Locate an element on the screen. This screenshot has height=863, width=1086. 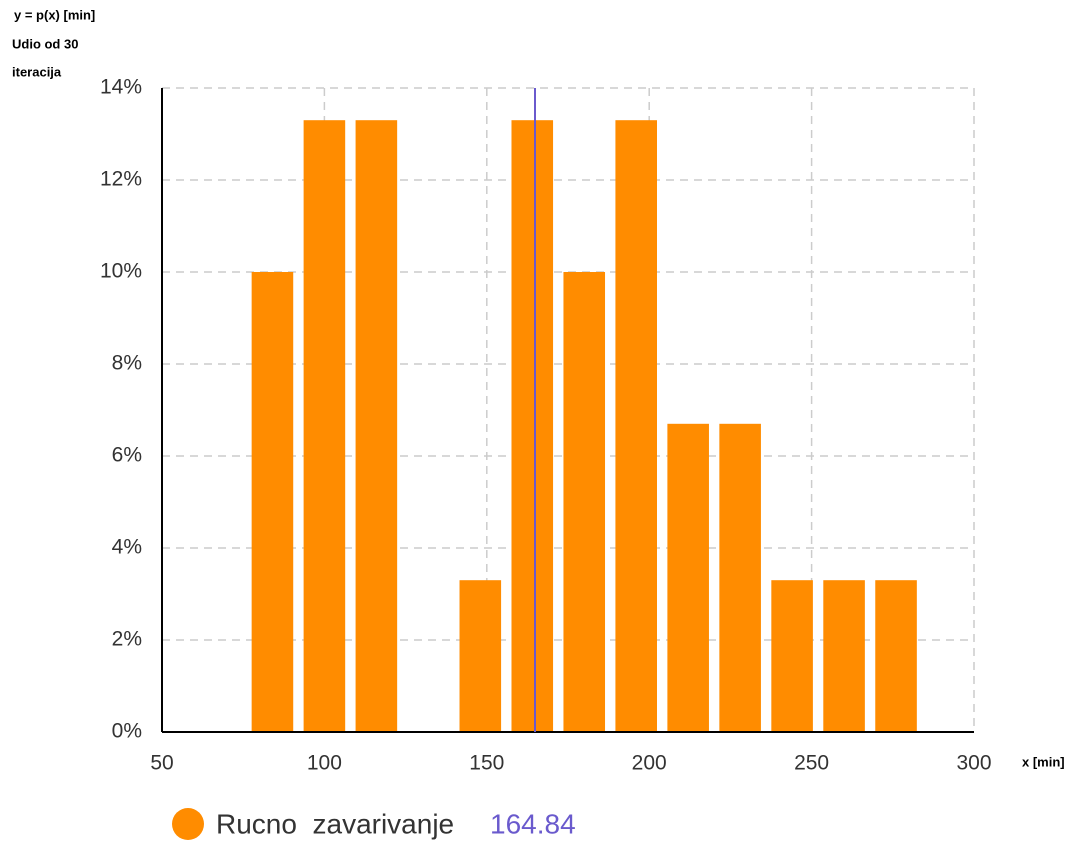
y-tick-label: 12% is located at coordinates (121, 179).